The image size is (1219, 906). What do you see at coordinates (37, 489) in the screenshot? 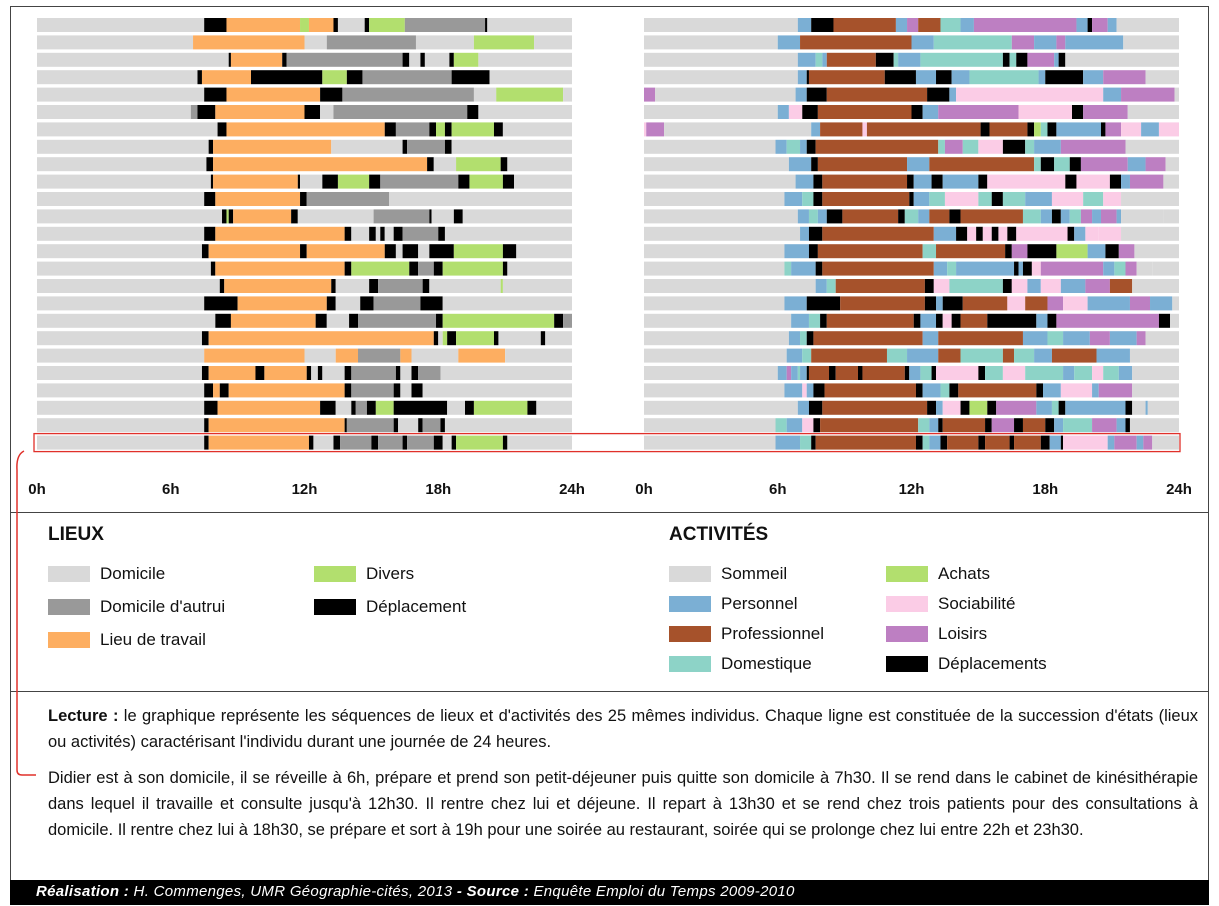
I see `axis-tick-label: 0h` at bounding box center [37, 489].